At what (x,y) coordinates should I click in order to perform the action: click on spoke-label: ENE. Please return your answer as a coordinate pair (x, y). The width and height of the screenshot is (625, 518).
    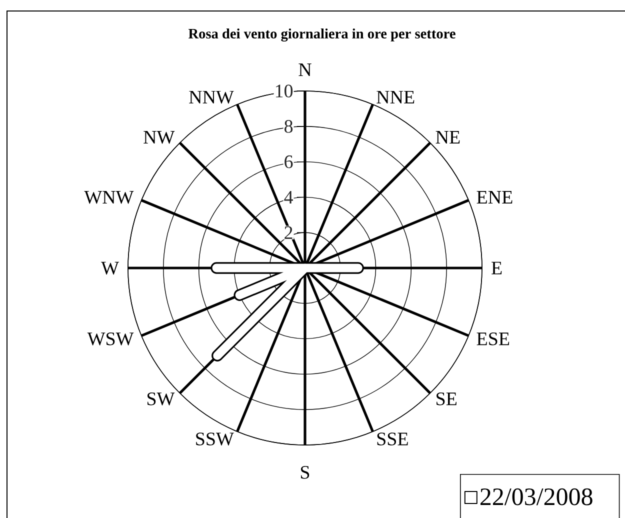
    Looking at the image, I should click on (494, 197).